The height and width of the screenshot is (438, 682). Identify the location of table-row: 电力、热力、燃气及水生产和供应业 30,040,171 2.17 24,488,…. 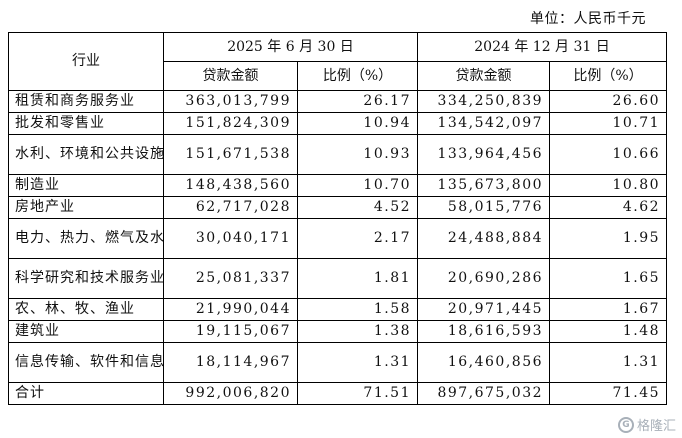
(338, 238).